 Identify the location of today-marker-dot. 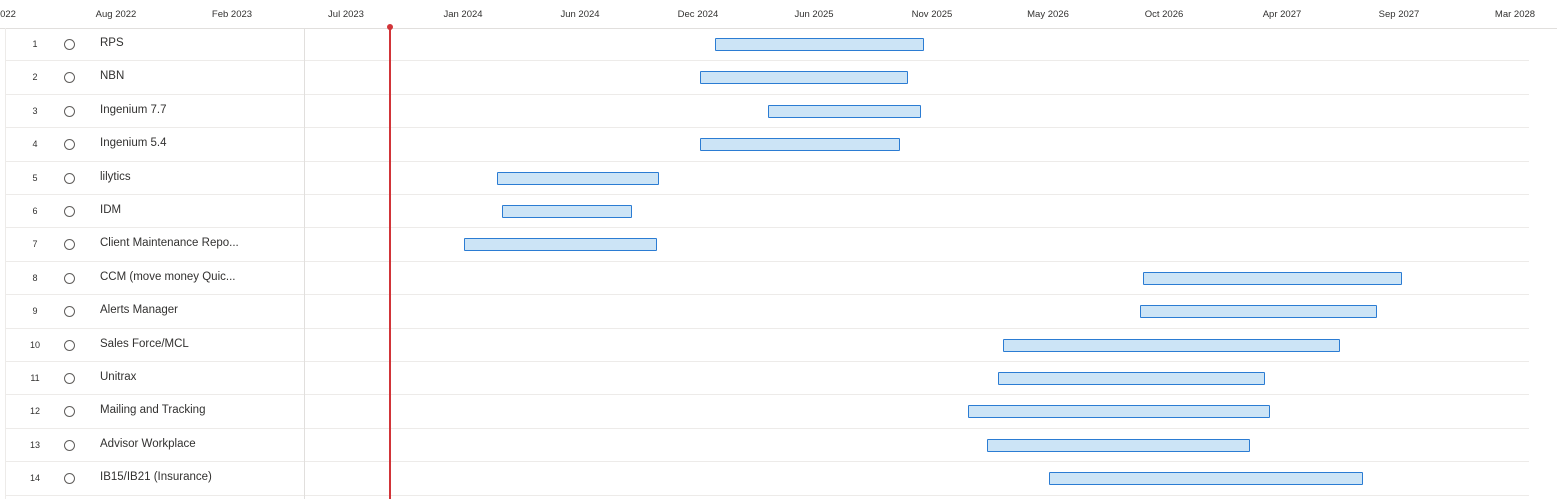
(390, 27).